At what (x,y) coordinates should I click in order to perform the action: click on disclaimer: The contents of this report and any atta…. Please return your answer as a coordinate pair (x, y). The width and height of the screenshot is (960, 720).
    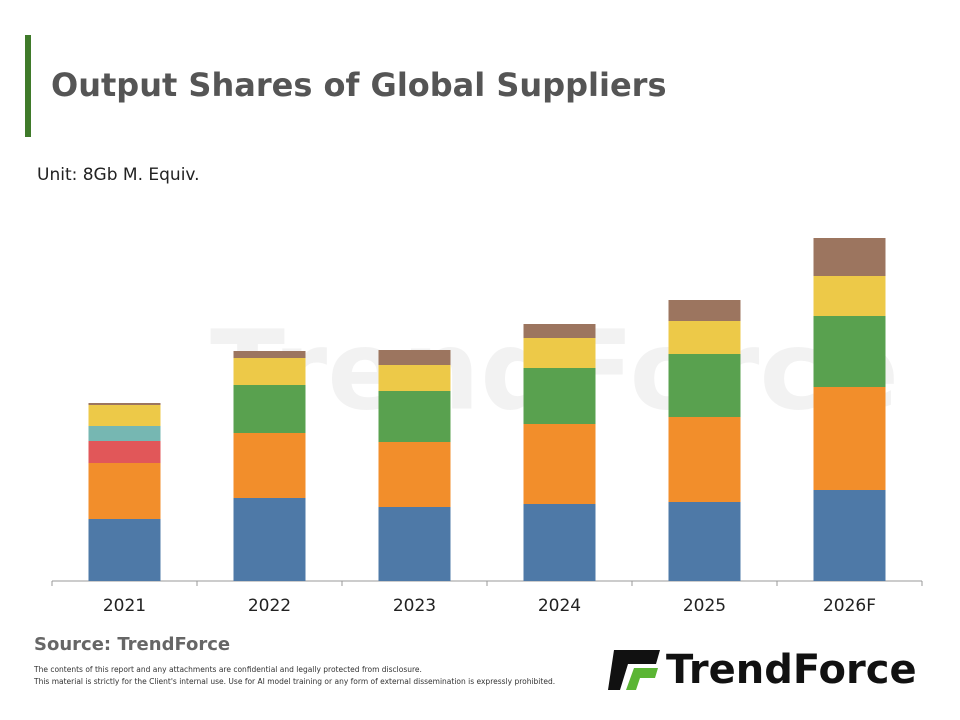
    Looking at the image, I should click on (227, 669).